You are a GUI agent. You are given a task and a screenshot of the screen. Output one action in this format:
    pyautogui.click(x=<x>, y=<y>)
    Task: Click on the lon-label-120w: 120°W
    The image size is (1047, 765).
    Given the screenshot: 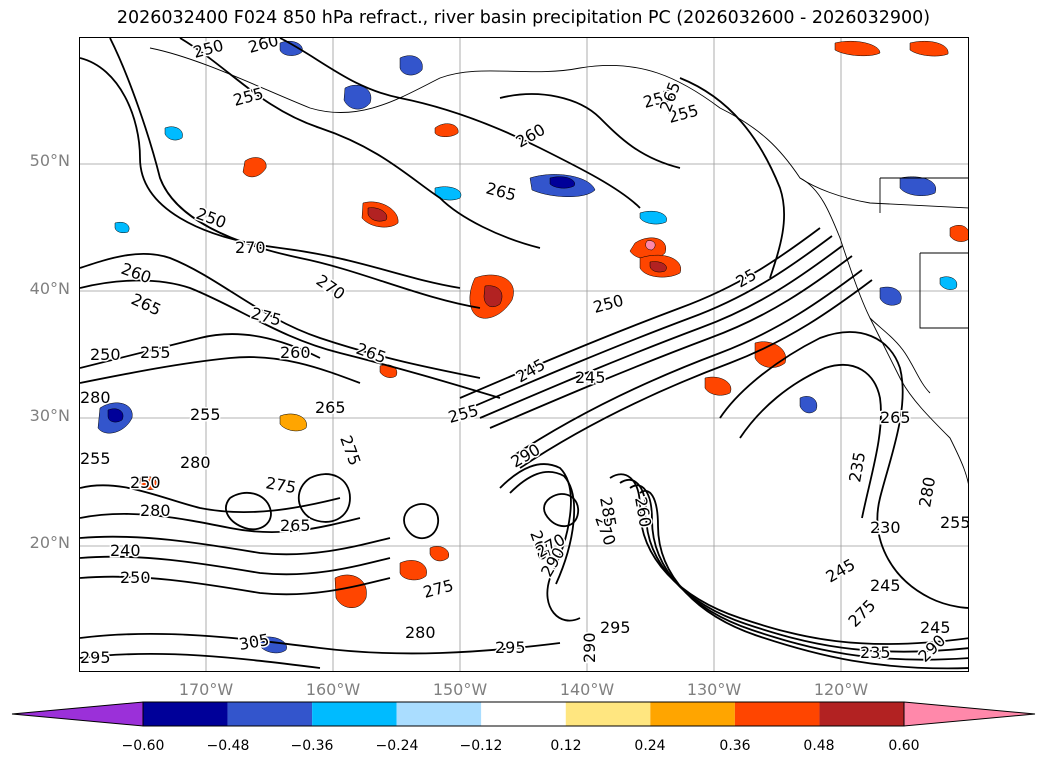 What is the action you would take?
    pyautogui.click(x=841, y=689)
    